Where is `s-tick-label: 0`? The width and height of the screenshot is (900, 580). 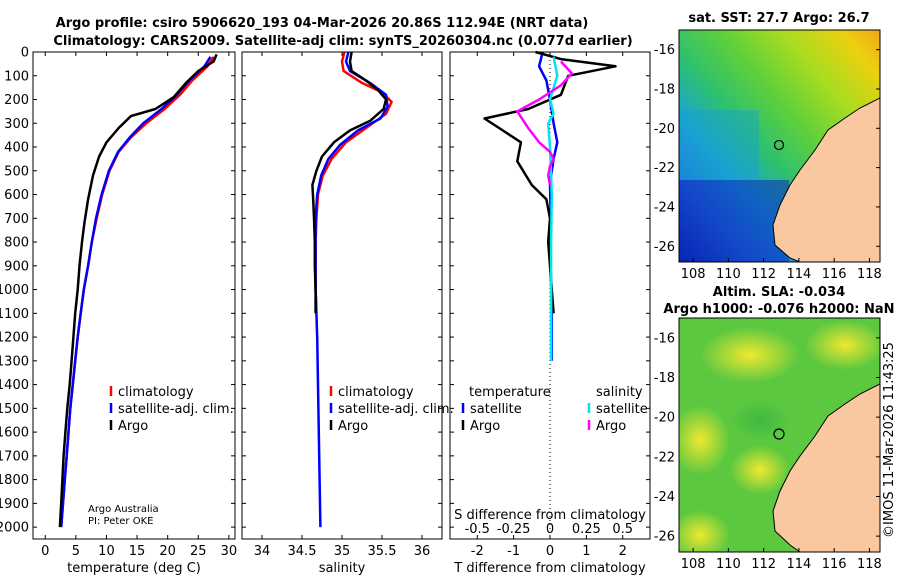 s-tick-label: 0 is located at coordinates (550, 529).